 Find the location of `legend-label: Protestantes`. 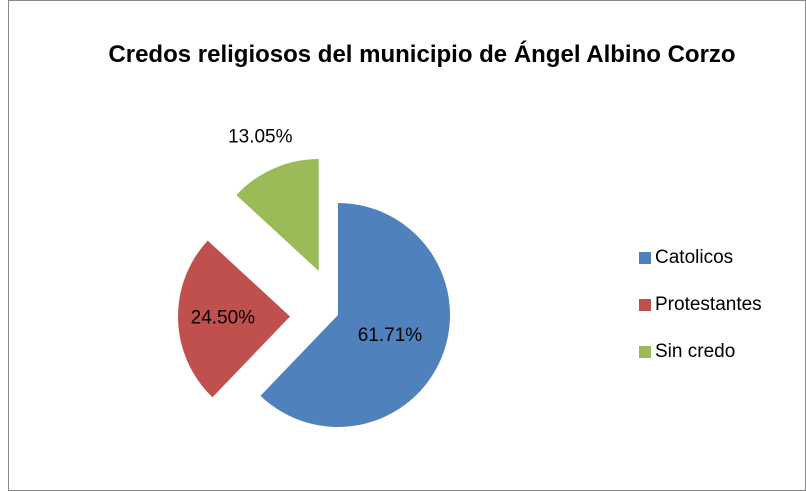

legend-label: Protestantes is located at coordinates (708, 304).